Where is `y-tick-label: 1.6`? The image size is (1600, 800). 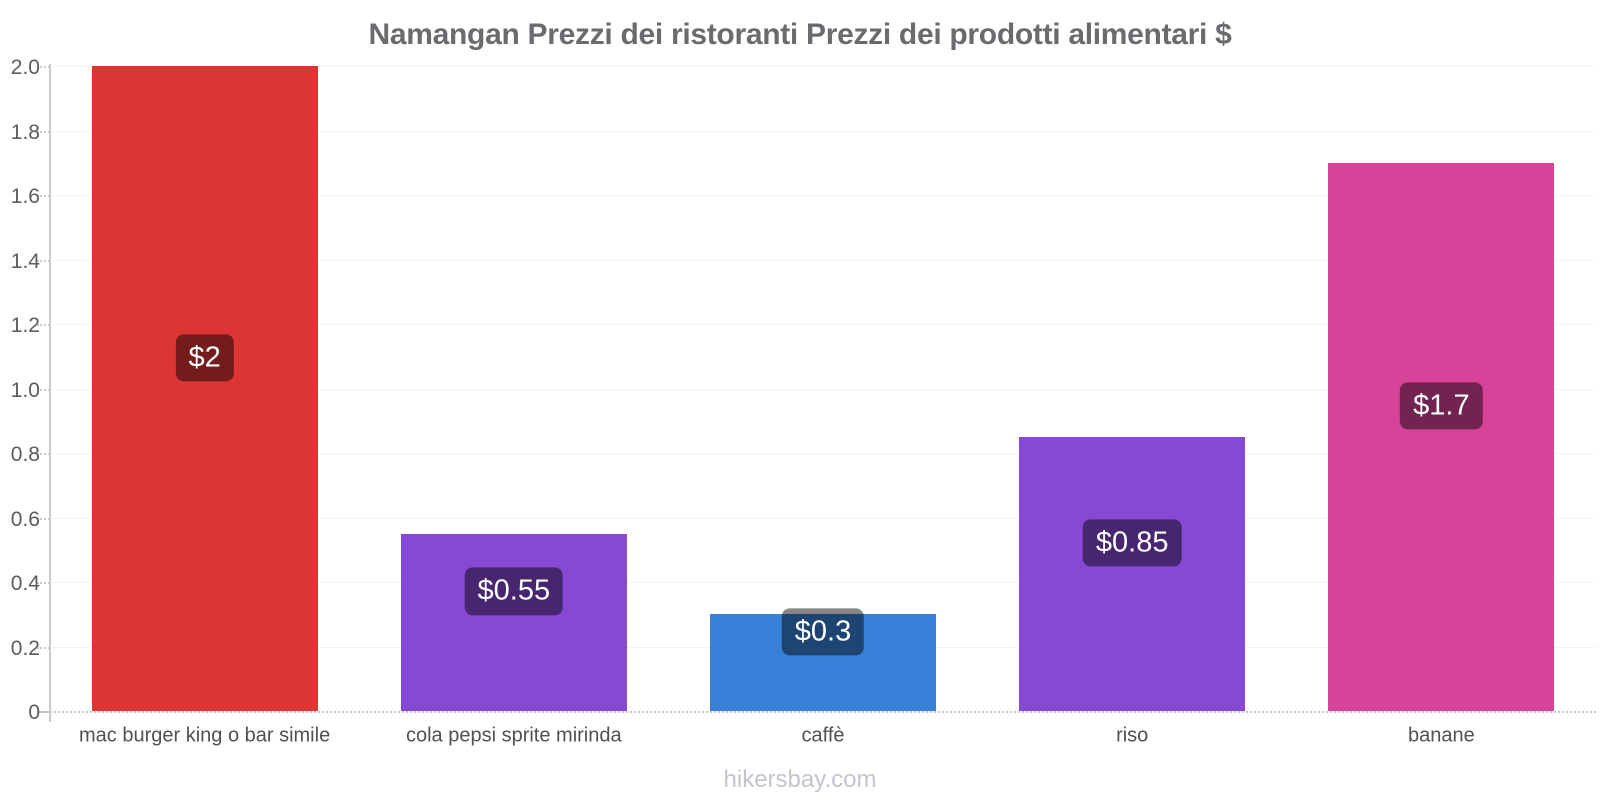
y-tick-label: 1.6 is located at coordinates (25, 196).